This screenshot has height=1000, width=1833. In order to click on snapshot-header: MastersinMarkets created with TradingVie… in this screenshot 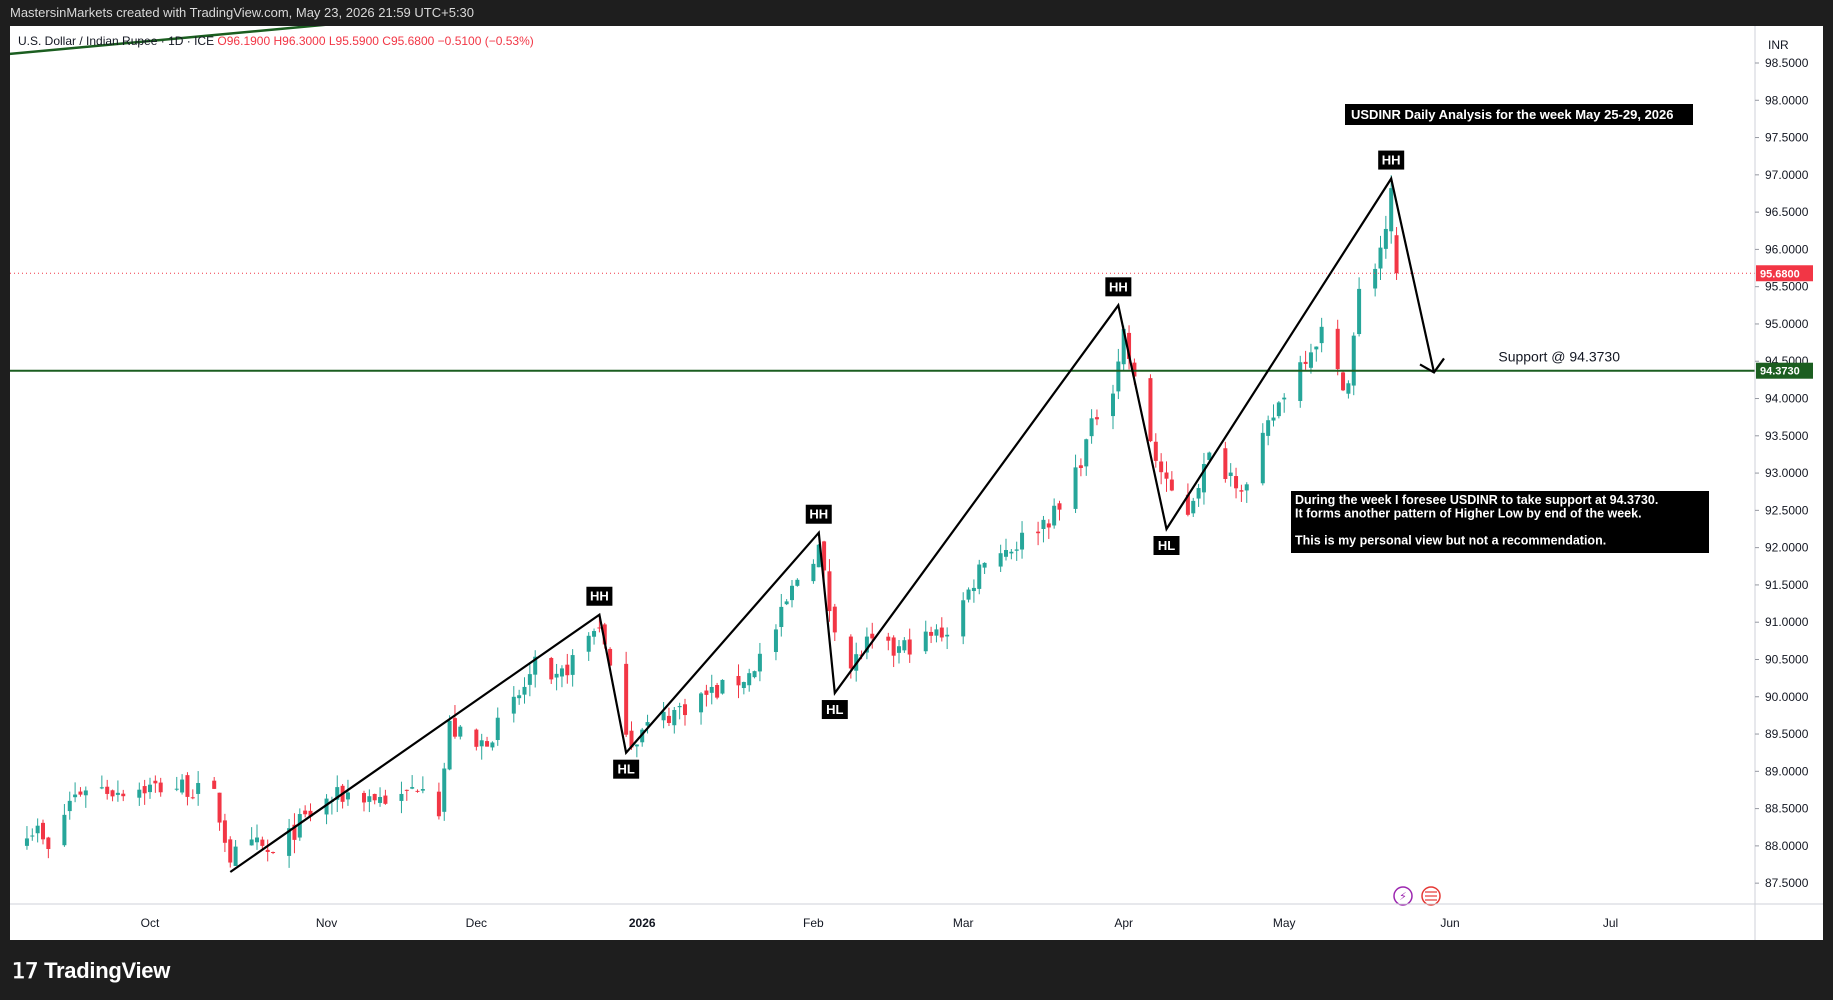, I will do `click(916, 13)`.